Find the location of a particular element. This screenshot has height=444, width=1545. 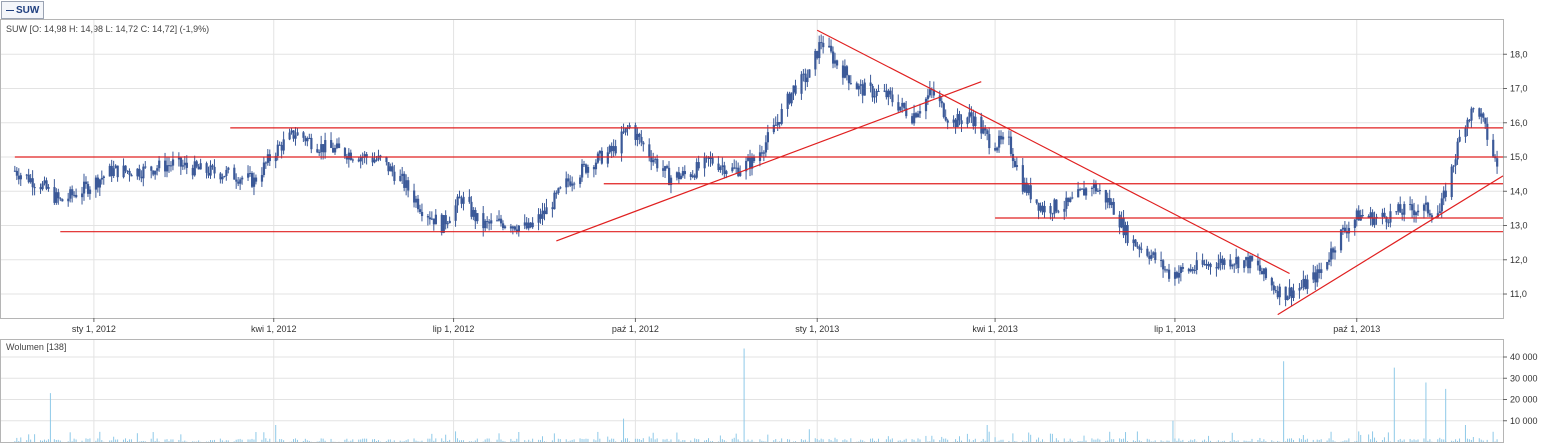

x-tick-label: sty 1, 2013 is located at coordinates (817, 329).